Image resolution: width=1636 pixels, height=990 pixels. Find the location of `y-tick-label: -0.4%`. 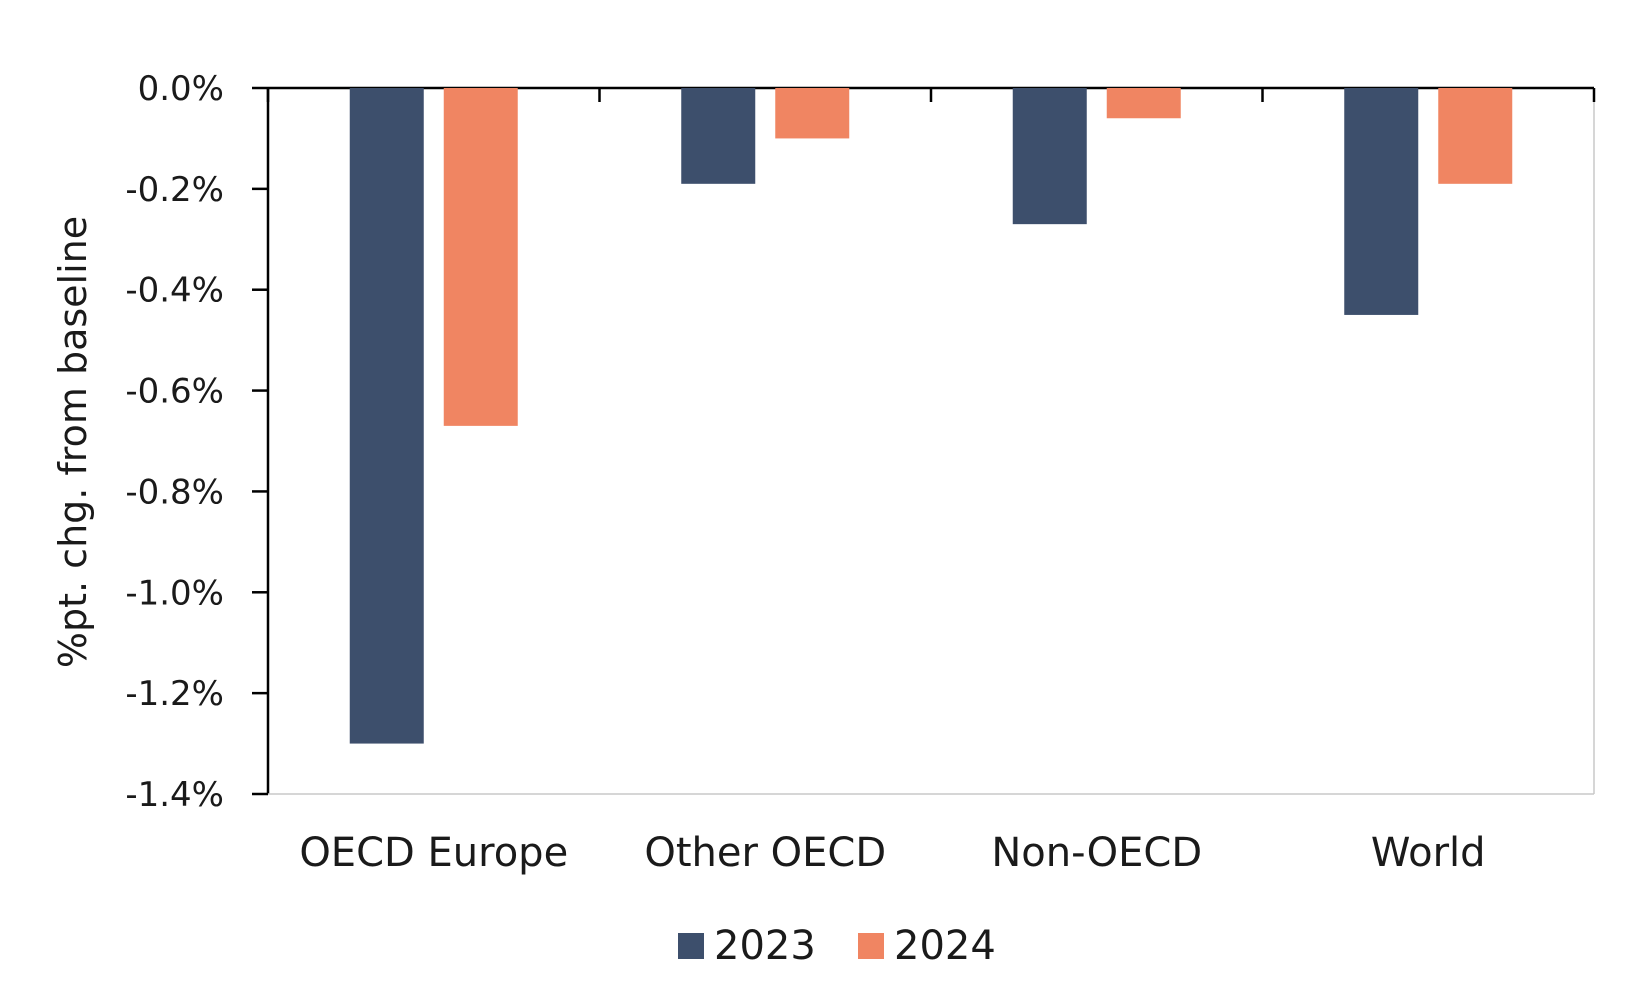

y-tick-label: -0.4% is located at coordinates (174, 291).